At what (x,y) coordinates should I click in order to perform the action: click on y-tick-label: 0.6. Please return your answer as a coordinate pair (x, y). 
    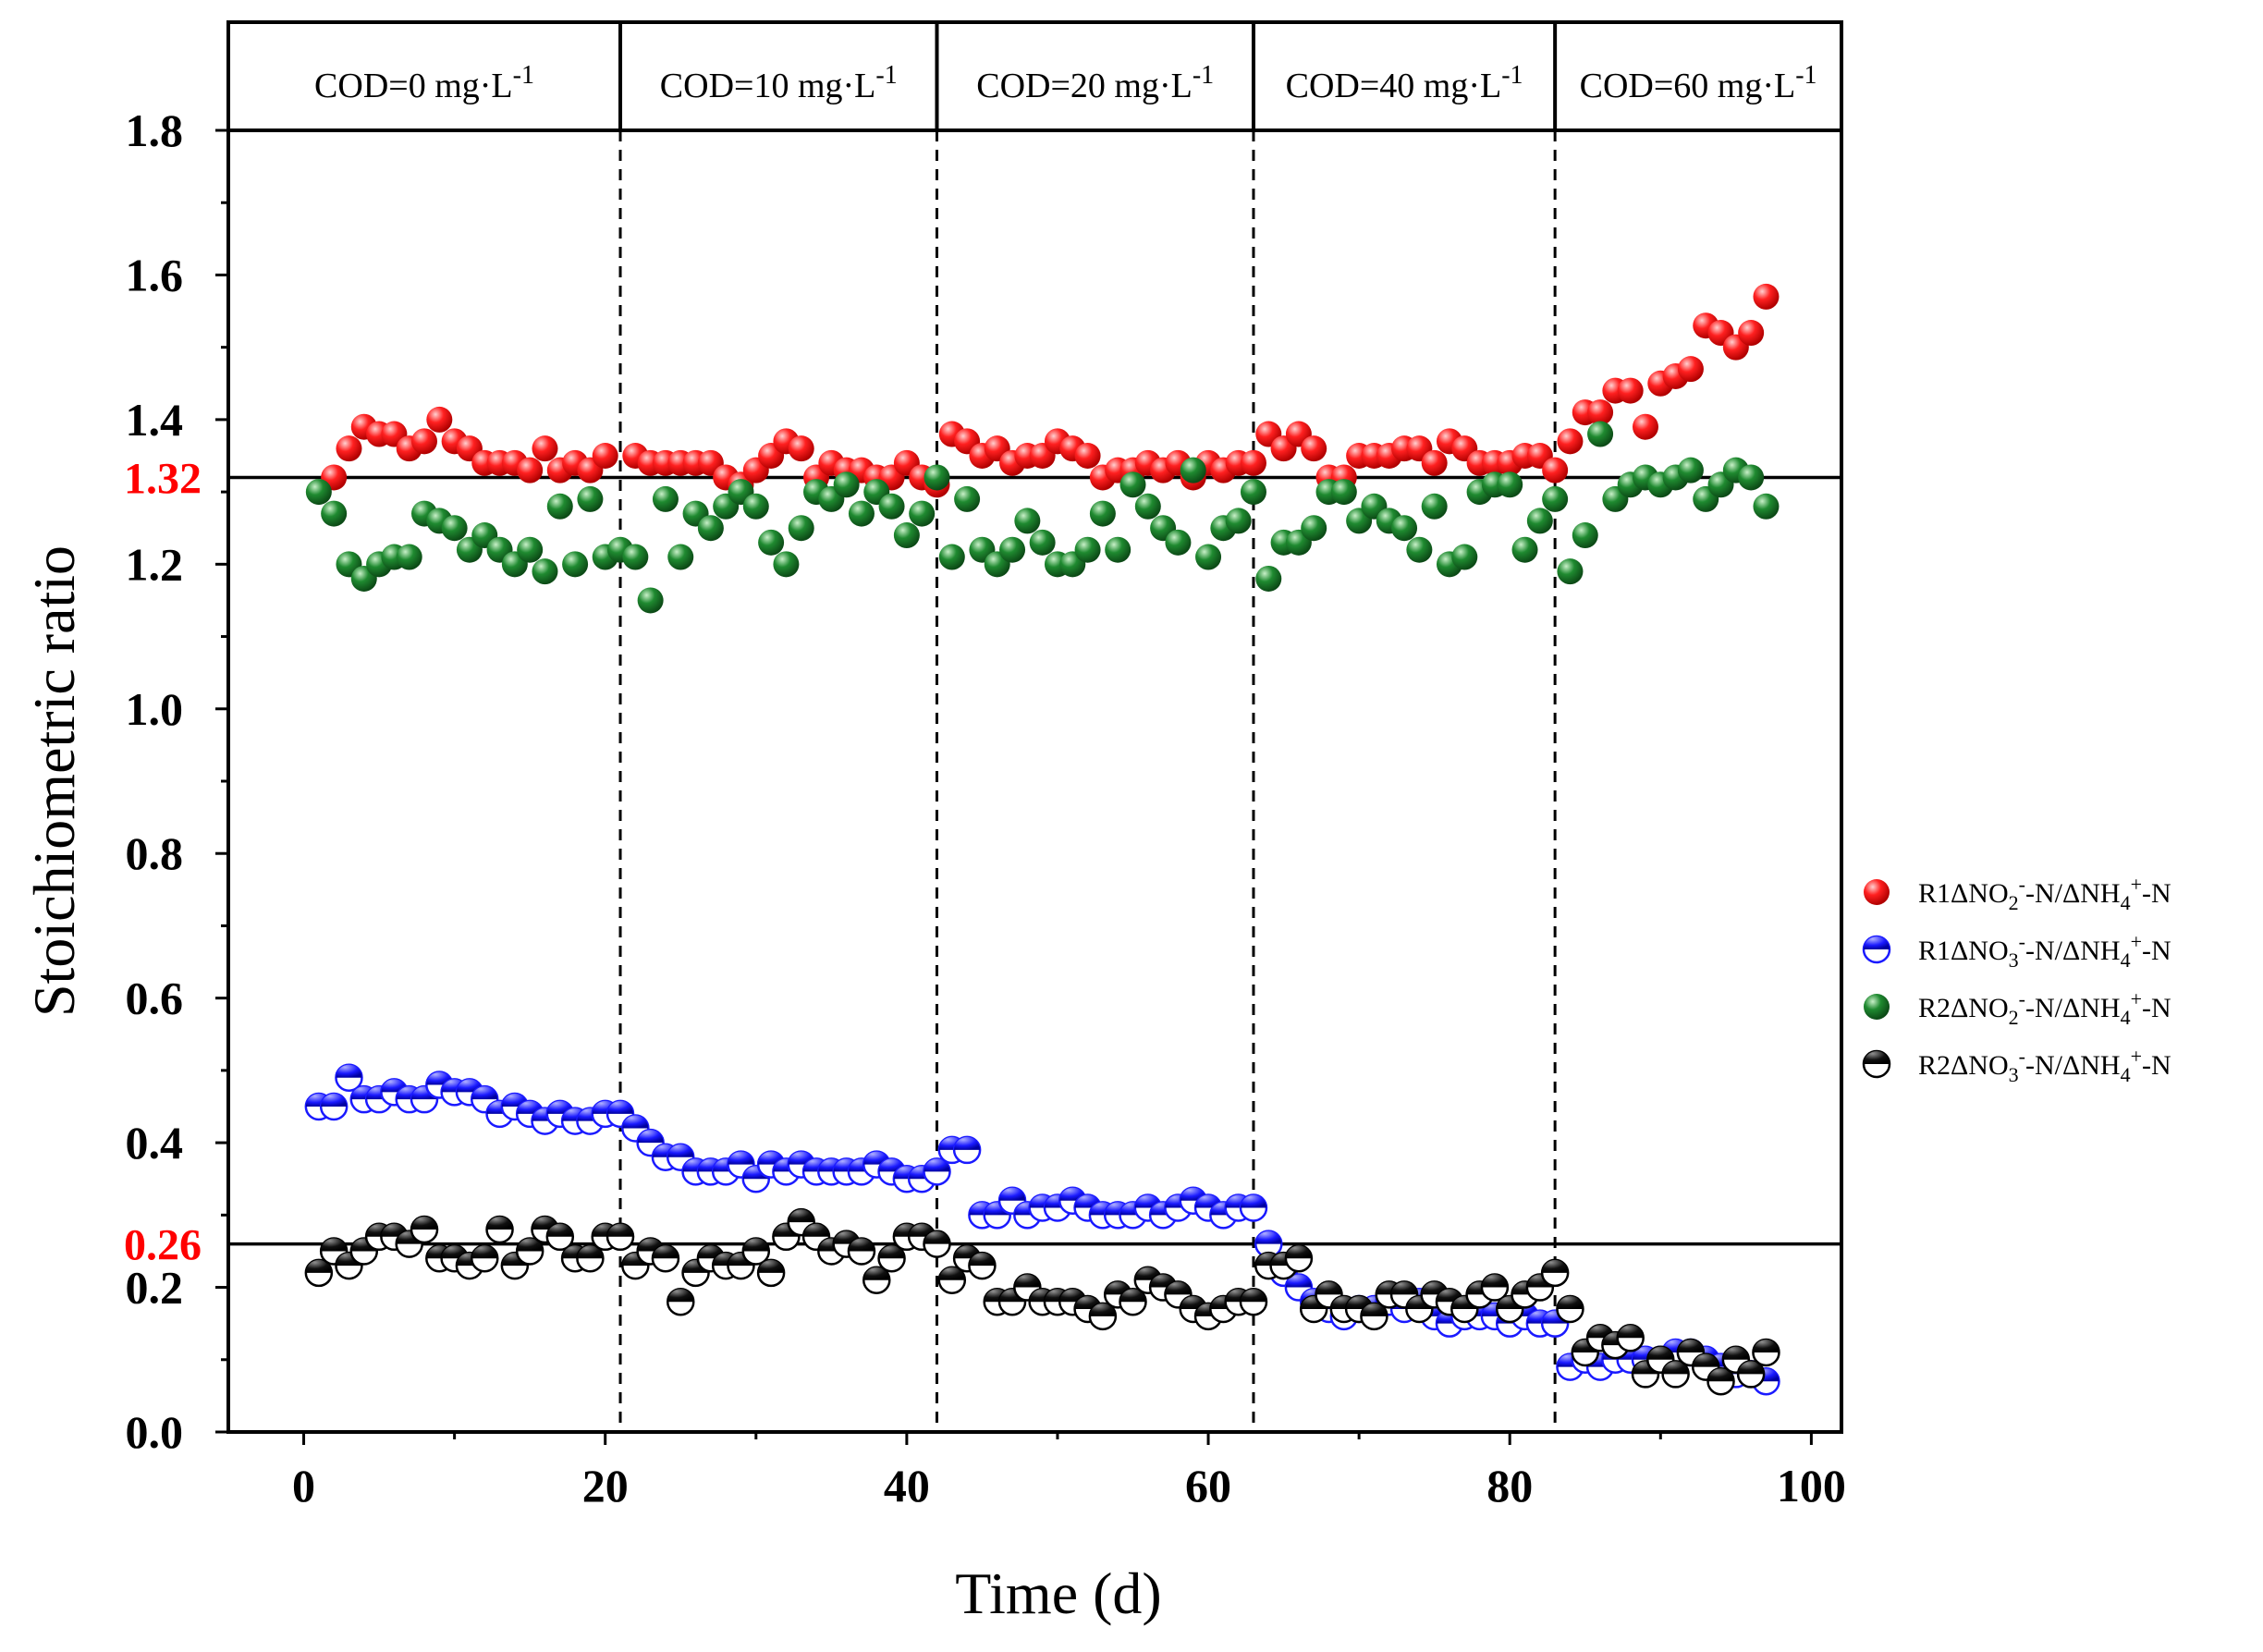
    Looking at the image, I should click on (155, 998).